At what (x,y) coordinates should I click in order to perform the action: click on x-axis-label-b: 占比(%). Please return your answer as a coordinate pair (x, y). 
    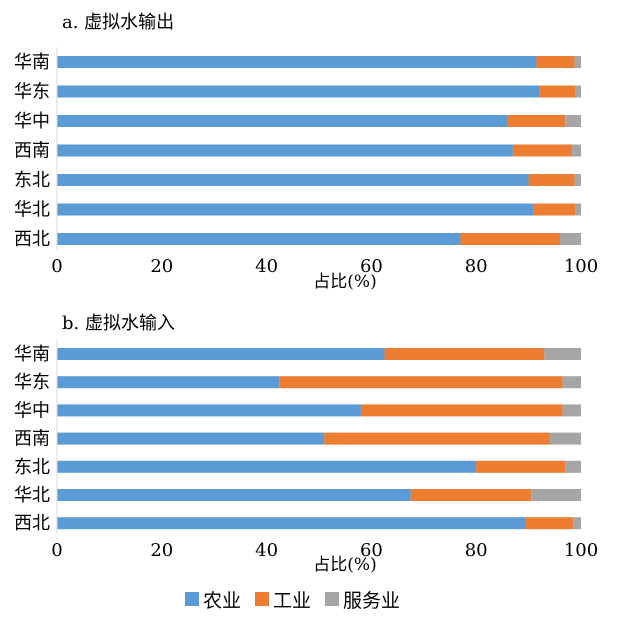
    Looking at the image, I should click on (344, 565).